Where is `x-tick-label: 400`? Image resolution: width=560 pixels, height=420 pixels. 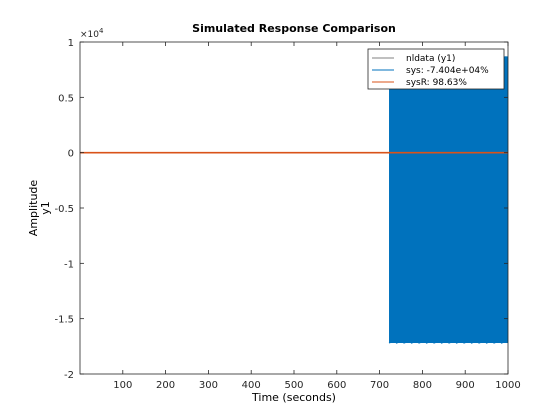 x-tick-label: 400 is located at coordinates (251, 385).